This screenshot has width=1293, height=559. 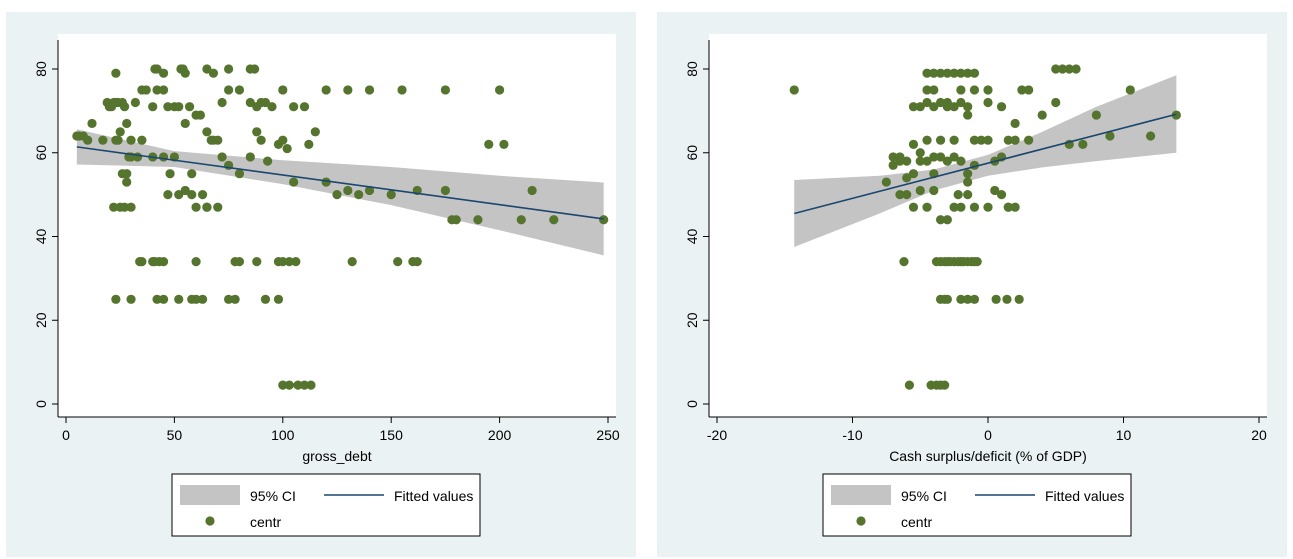 I want to click on fitted-line, so click(x=985, y=164).